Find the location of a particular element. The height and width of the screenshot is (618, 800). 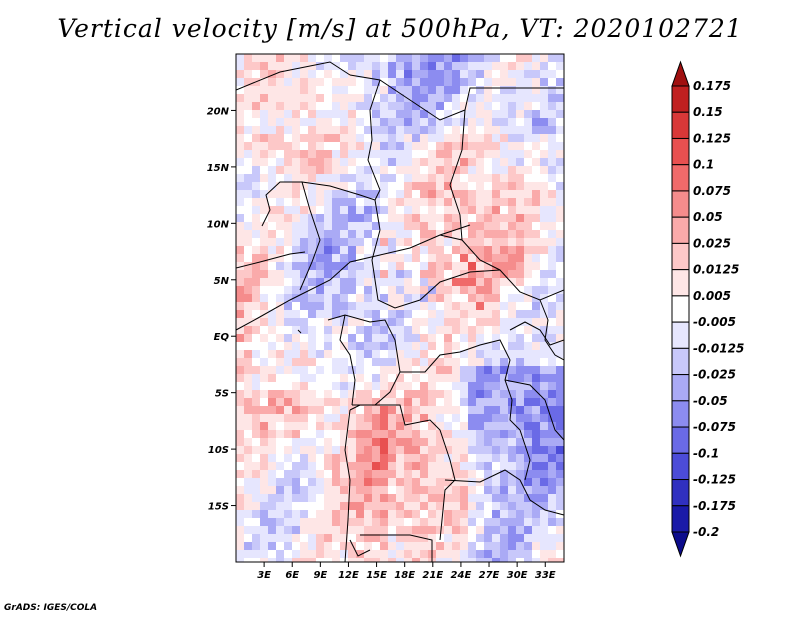

x-tick-label: 3E is located at coordinates (264, 575).